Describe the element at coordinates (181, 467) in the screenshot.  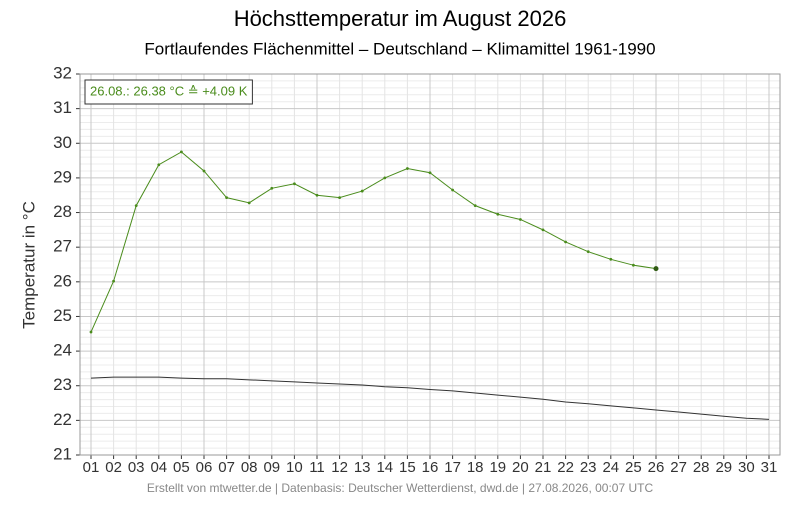
I see `x-tick-label: 05` at that location.